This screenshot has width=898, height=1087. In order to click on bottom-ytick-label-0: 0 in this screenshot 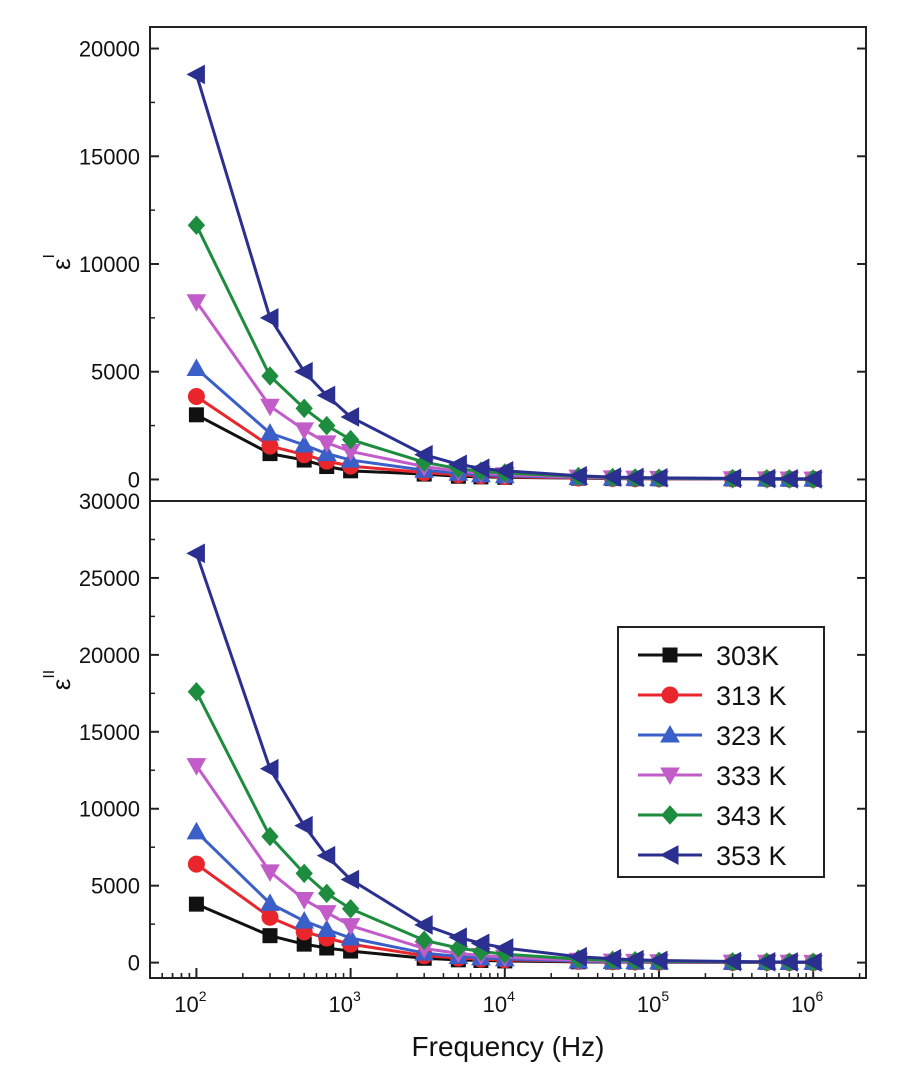, I will do `click(134, 963)`.